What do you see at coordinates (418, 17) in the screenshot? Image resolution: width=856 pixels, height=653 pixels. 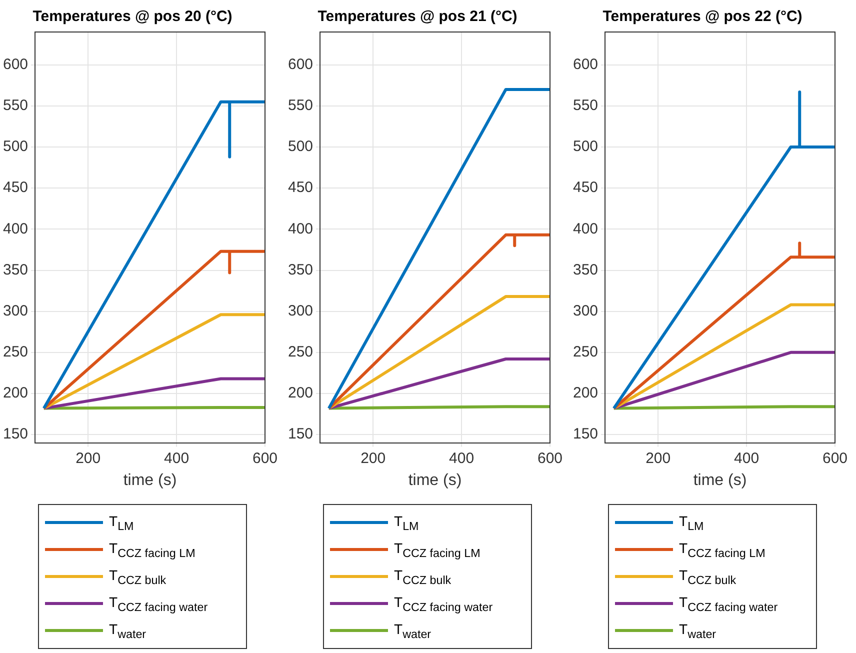 I see `chart-title: Temperatures @ pos 21 (°C)` at bounding box center [418, 17].